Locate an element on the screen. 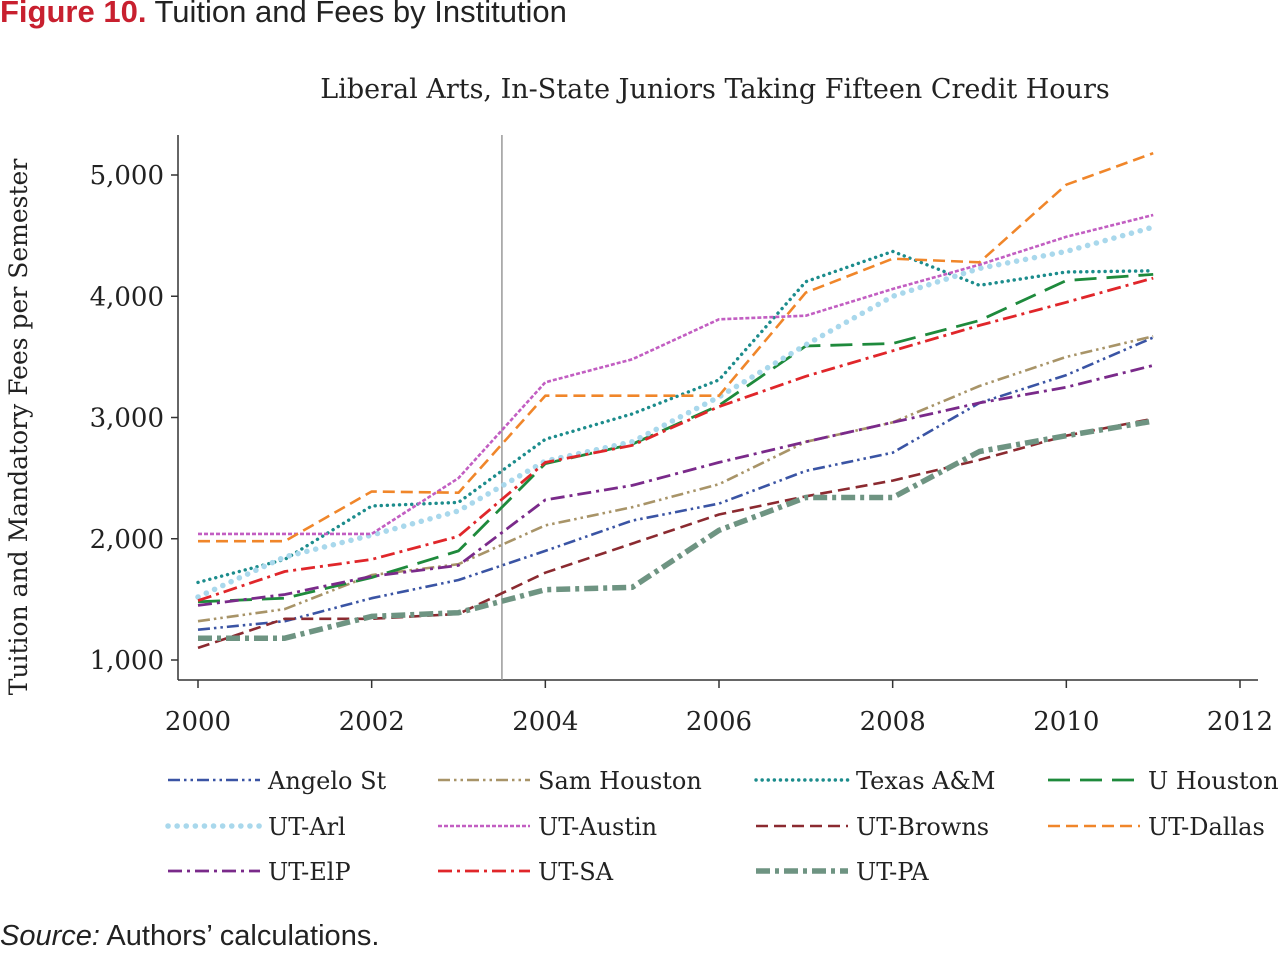 The image size is (1280, 954). figure-number: Figure 10. is located at coordinates (73, 14).